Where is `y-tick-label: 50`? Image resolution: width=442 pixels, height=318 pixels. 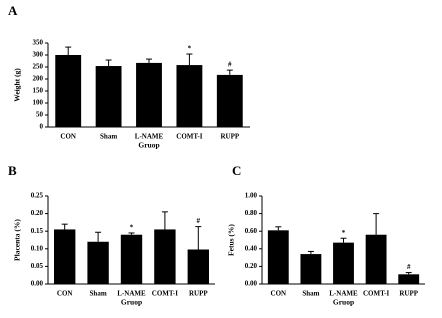
y-tick-label: 50 is located at coordinates (40, 115).